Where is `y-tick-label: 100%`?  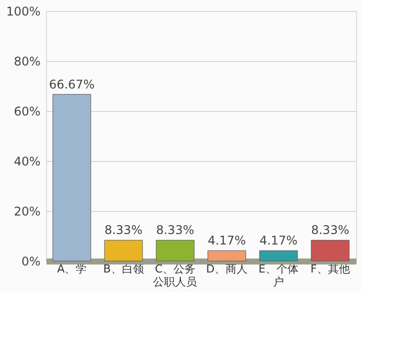
y-tick-label: 100% is located at coordinates (23, 11).